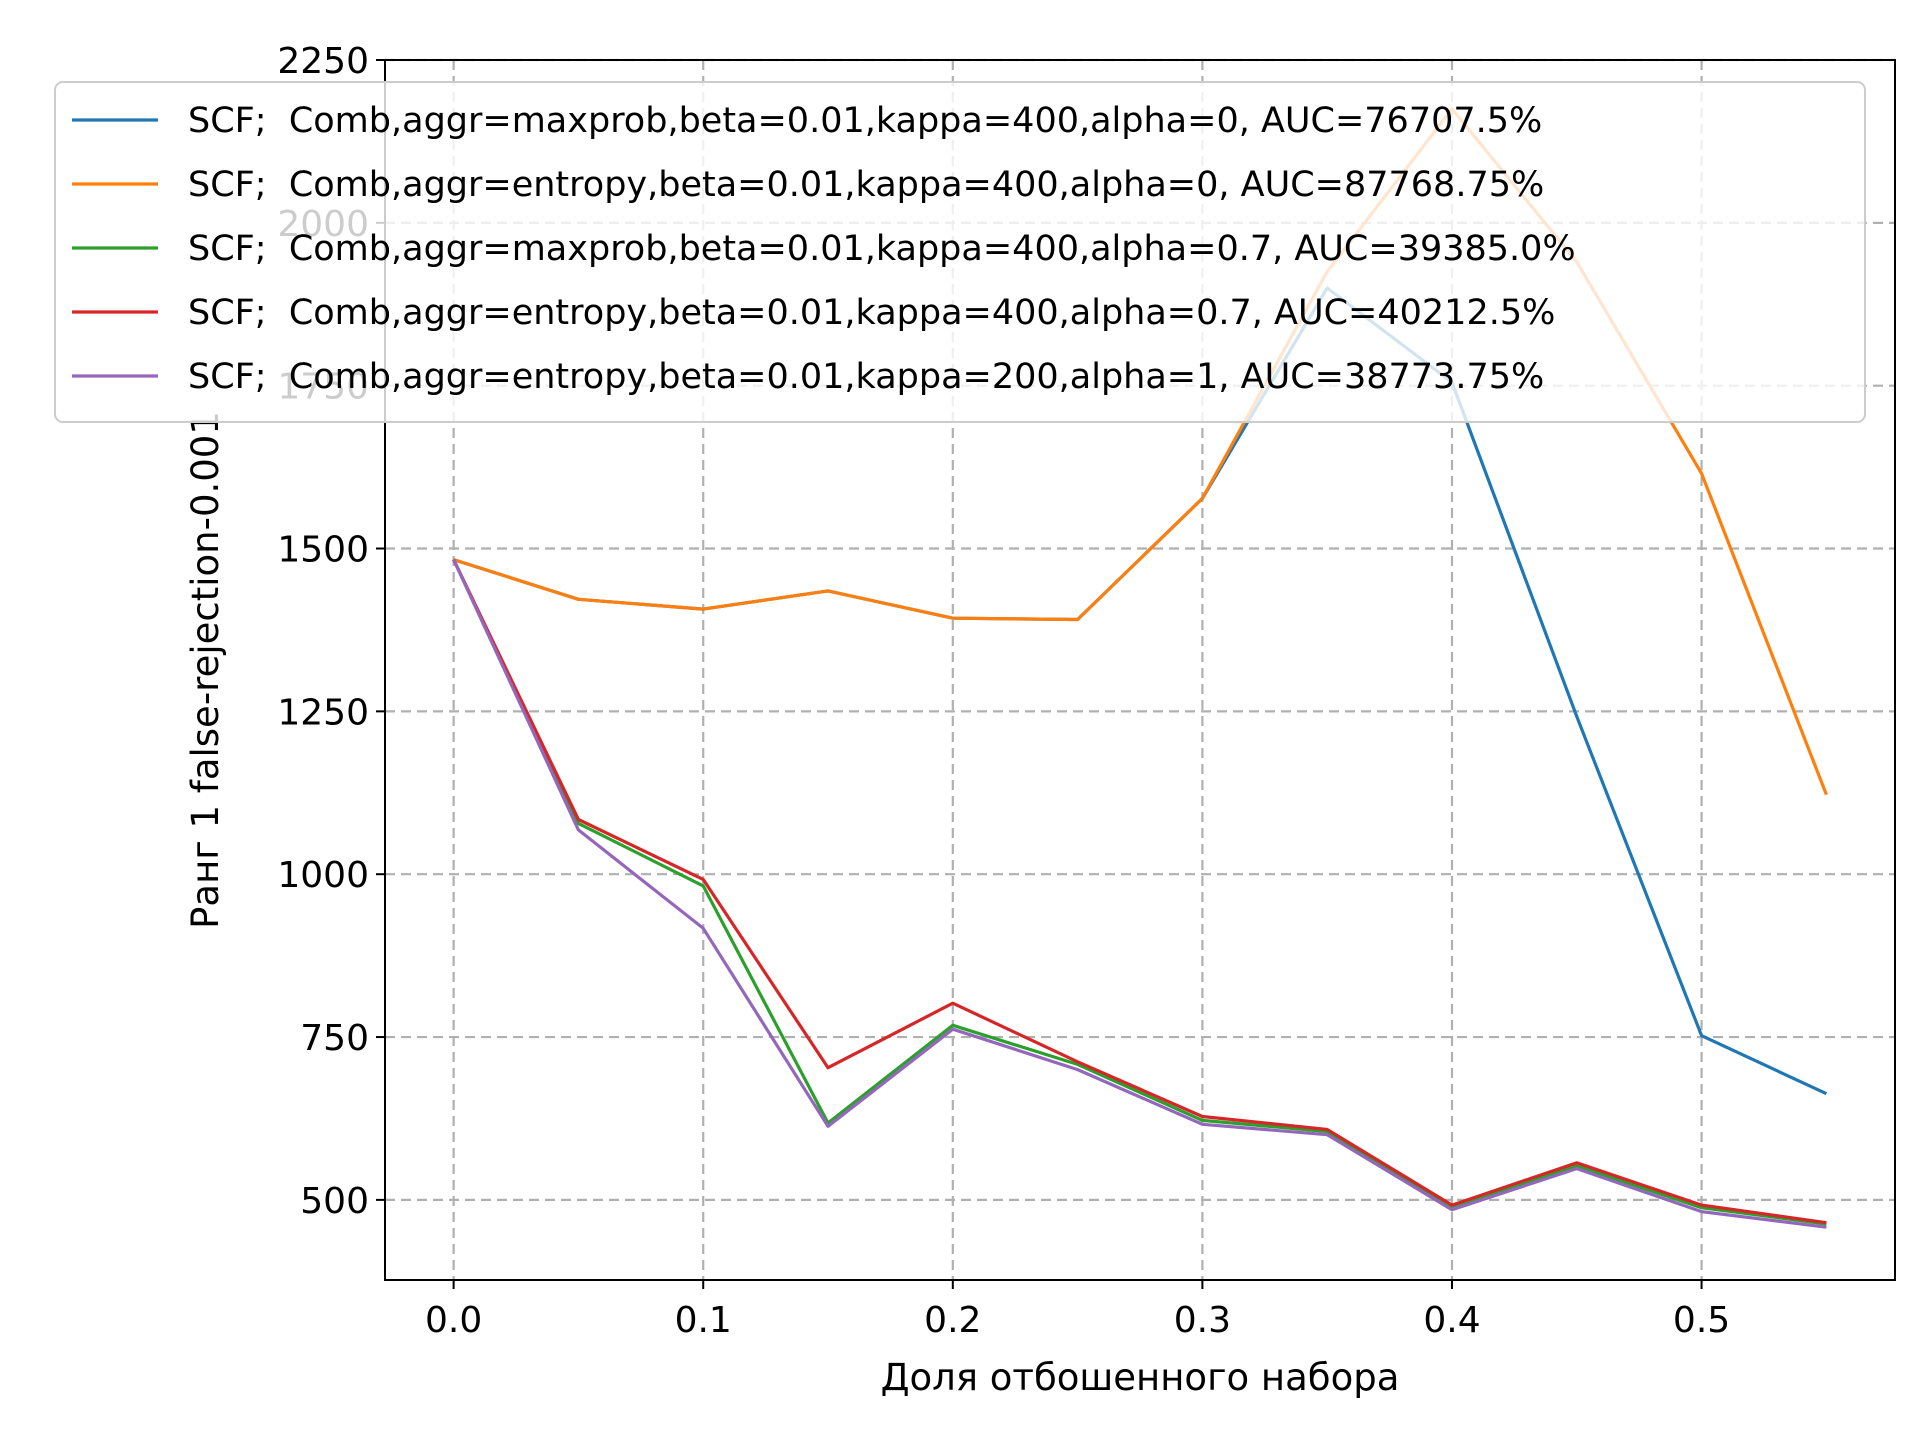 Image resolution: width=1920 pixels, height=1445 pixels. What do you see at coordinates (323, 712) in the screenshot?
I see `y-tick-label: 1250` at bounding box center [323, 712].